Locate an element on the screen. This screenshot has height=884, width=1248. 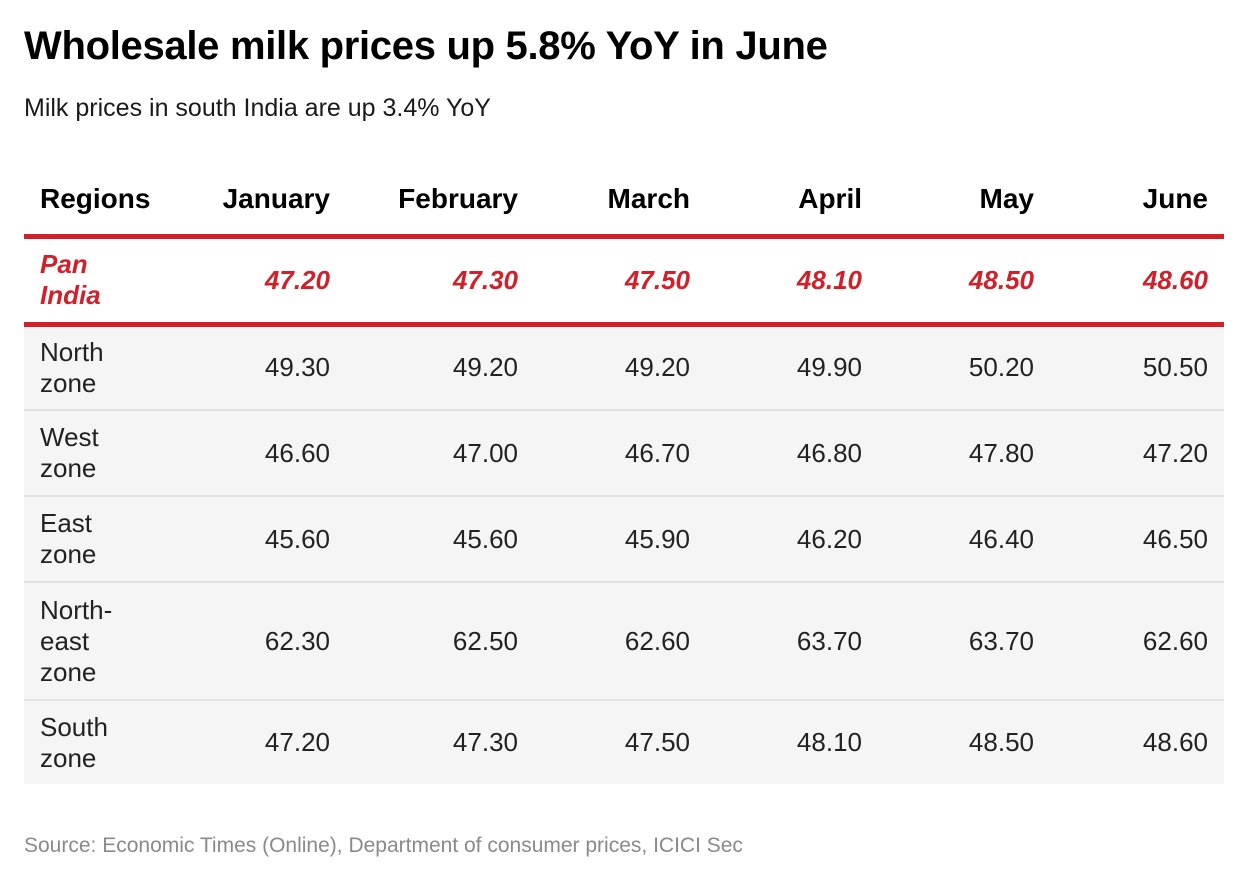
value-cell: 46.40 is located at coordinates (964, 539).